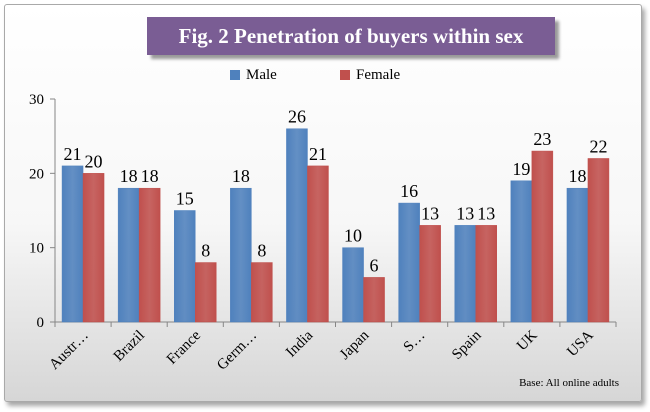 This screenshot has height=412, width=650. I want to click on x-tick-label: USA, so click(580, 343).